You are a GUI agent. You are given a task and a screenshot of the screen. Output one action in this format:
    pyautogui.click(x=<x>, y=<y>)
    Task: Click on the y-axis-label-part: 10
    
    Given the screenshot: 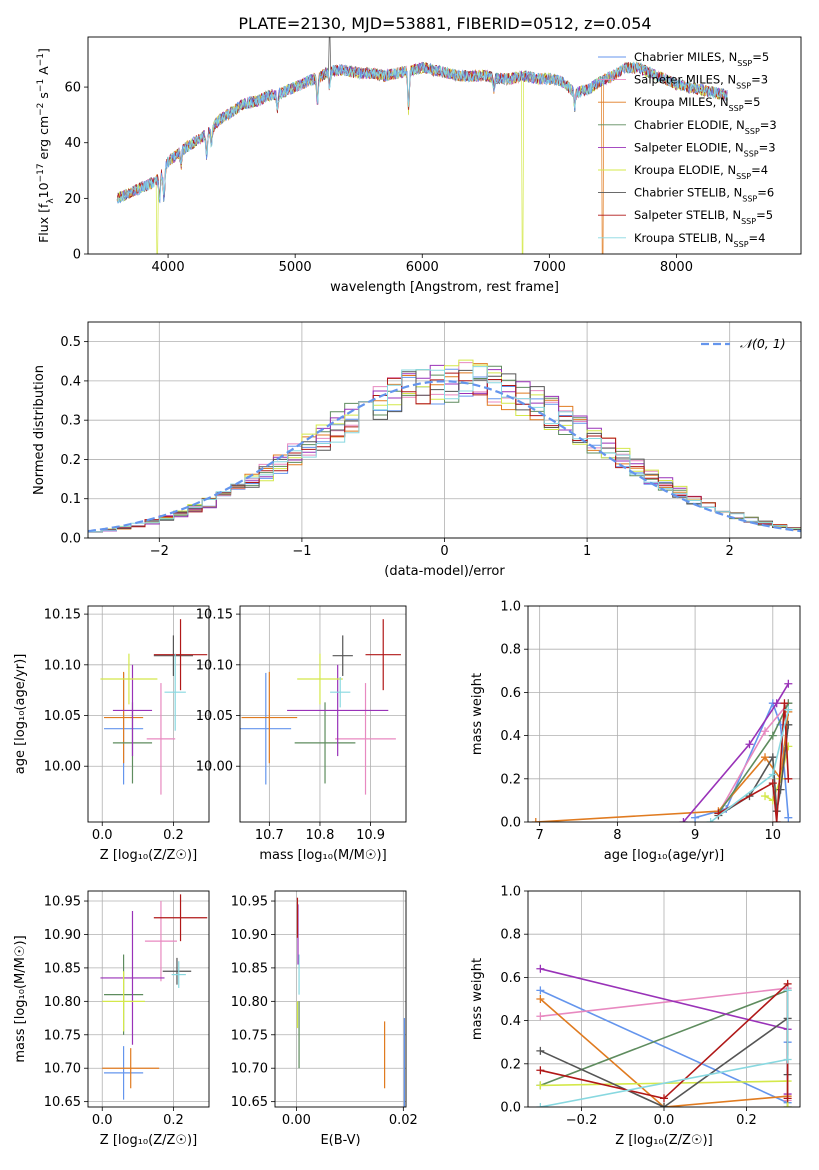 What is the action you would take?
    pyautogui.click(x=43, y=190)
    